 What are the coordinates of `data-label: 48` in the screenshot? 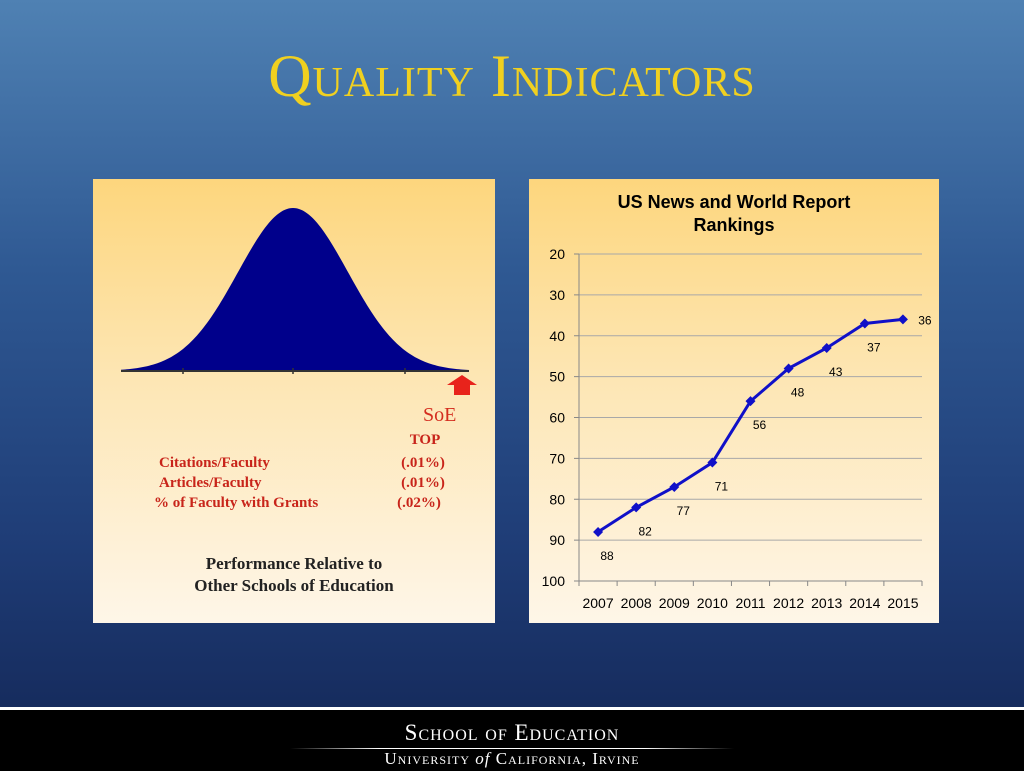 It's located at (798, 392).